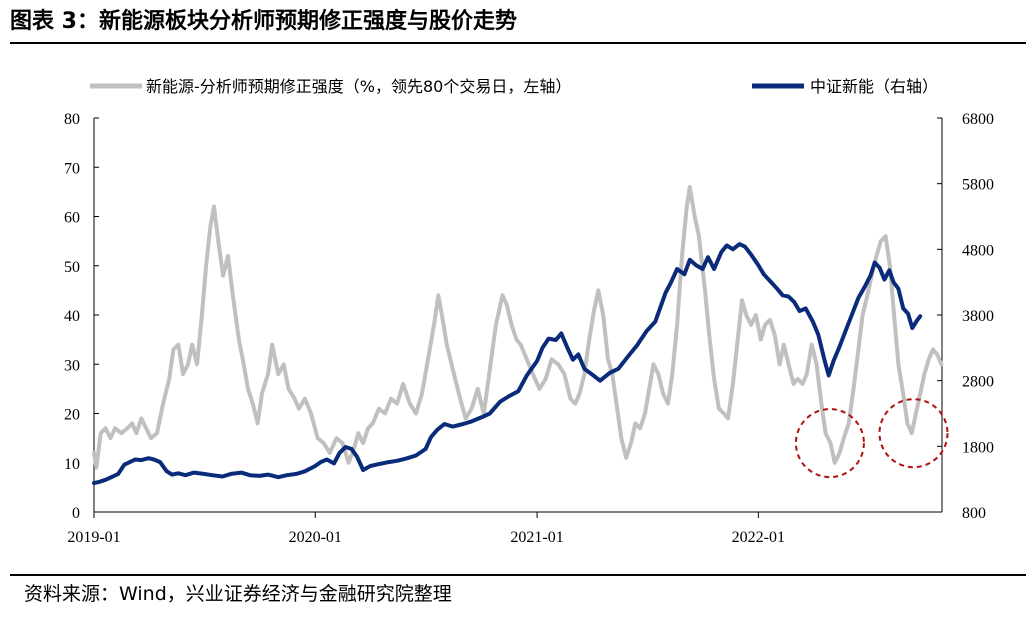 The height and width of the screenshot is (624, 1036). Describe the element at coordinates (72, 365) in the screenshot. I see `left-tick-label: 30` at that location.